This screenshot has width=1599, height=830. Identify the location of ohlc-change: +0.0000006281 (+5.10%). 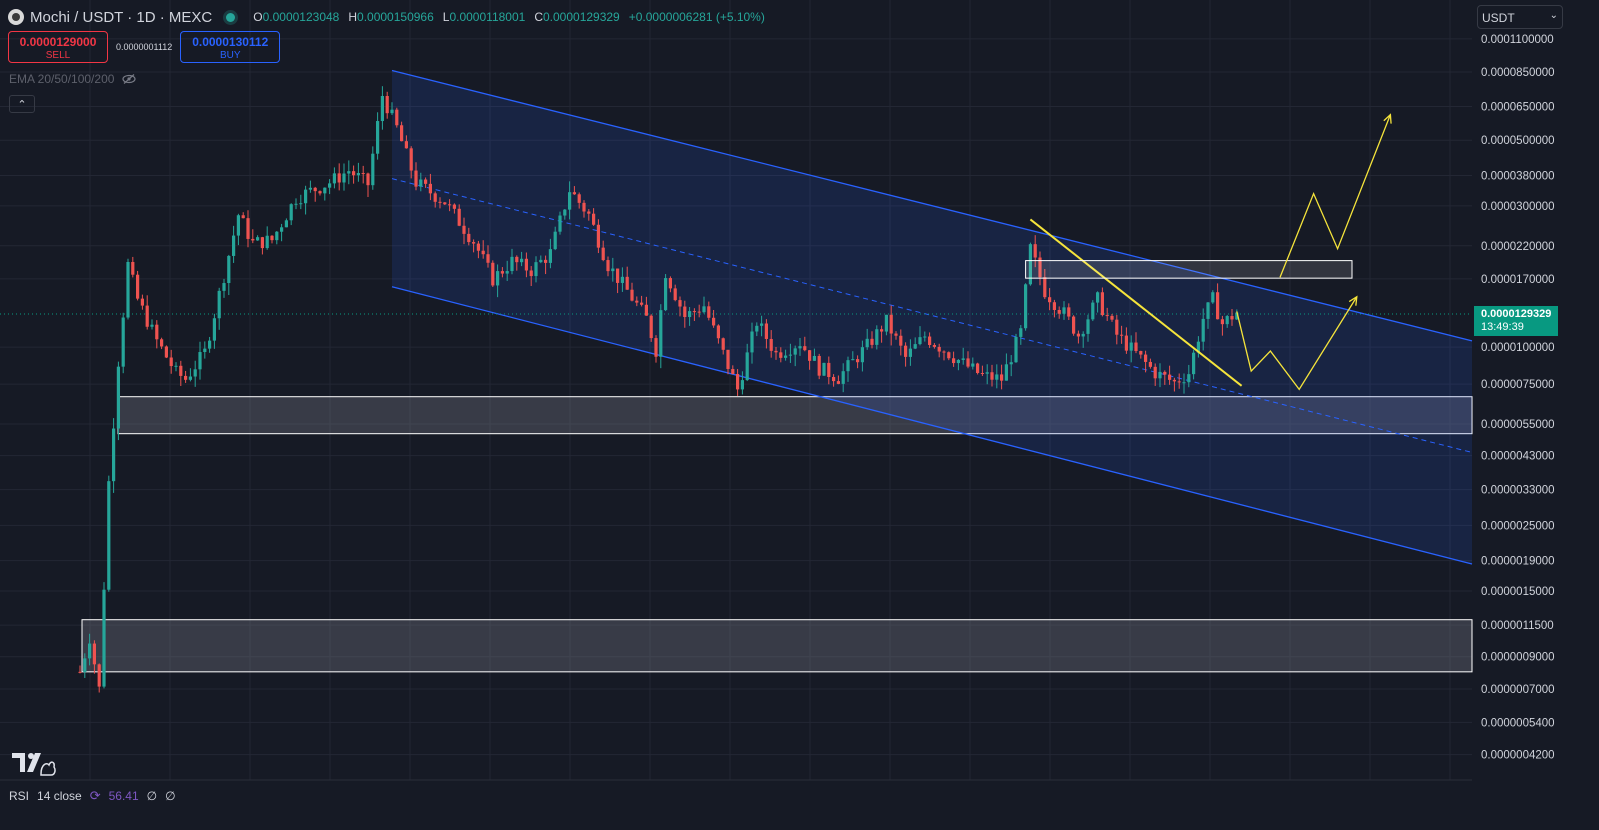
(696, 17).